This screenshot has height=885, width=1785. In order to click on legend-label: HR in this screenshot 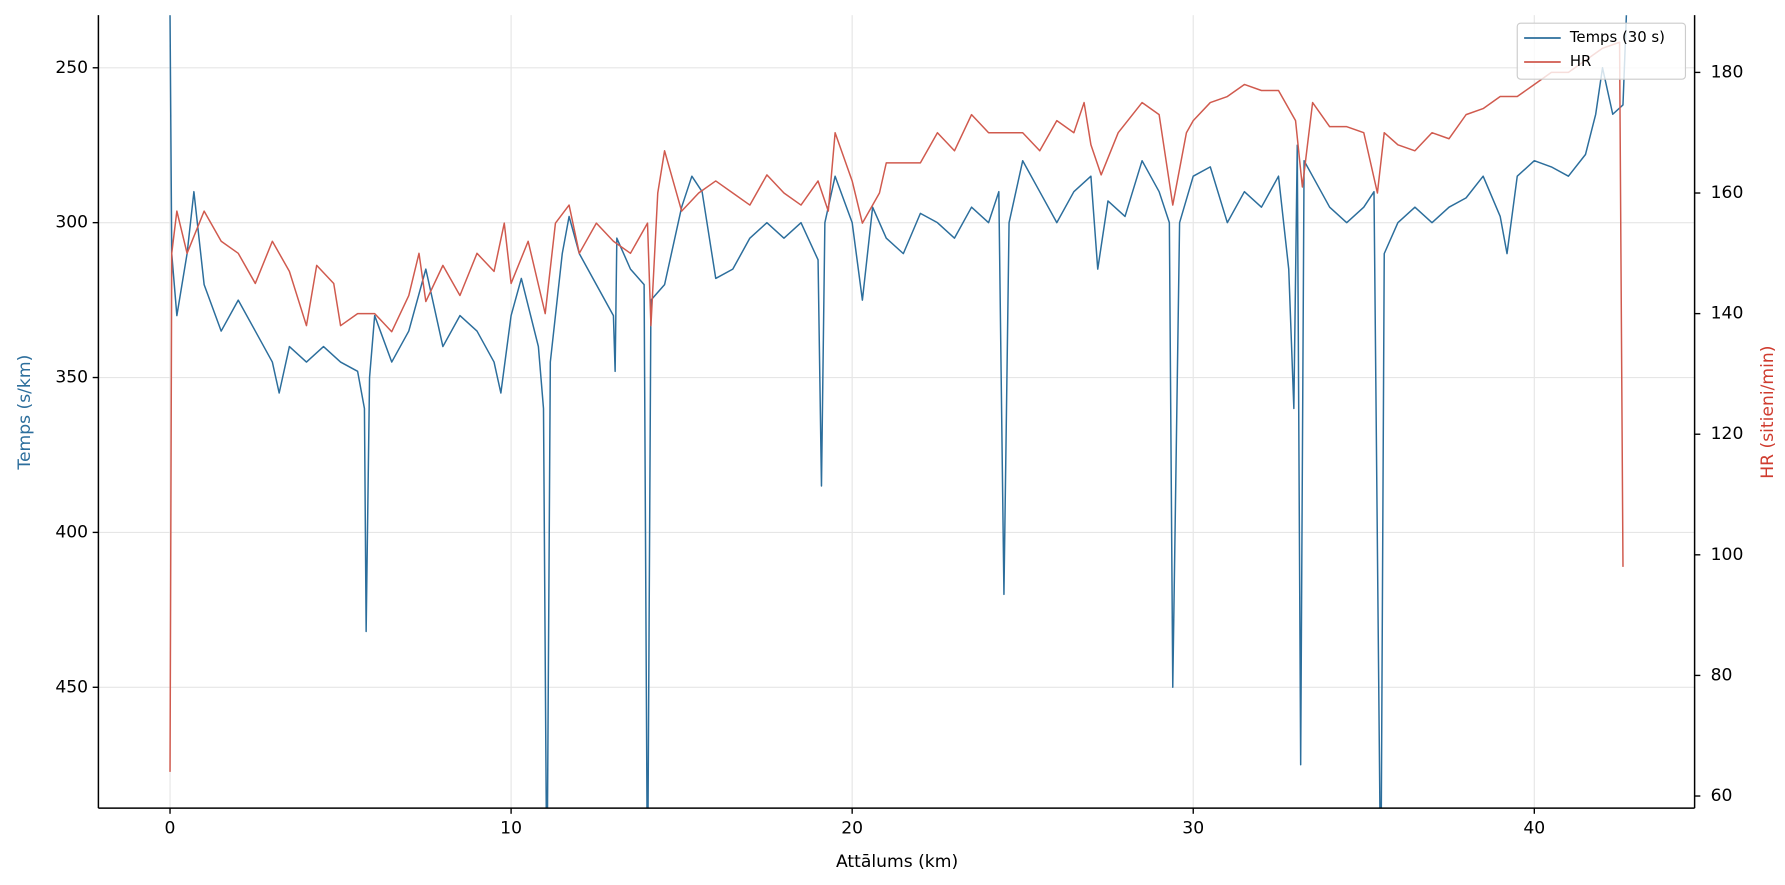, I will do `click(1581, 61)`.